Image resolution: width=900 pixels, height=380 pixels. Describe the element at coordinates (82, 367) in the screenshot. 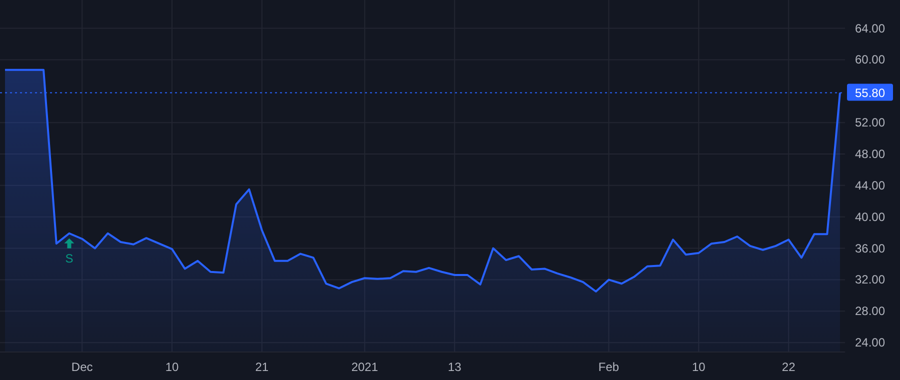

I see `x-tick-label: Dec` at that location.